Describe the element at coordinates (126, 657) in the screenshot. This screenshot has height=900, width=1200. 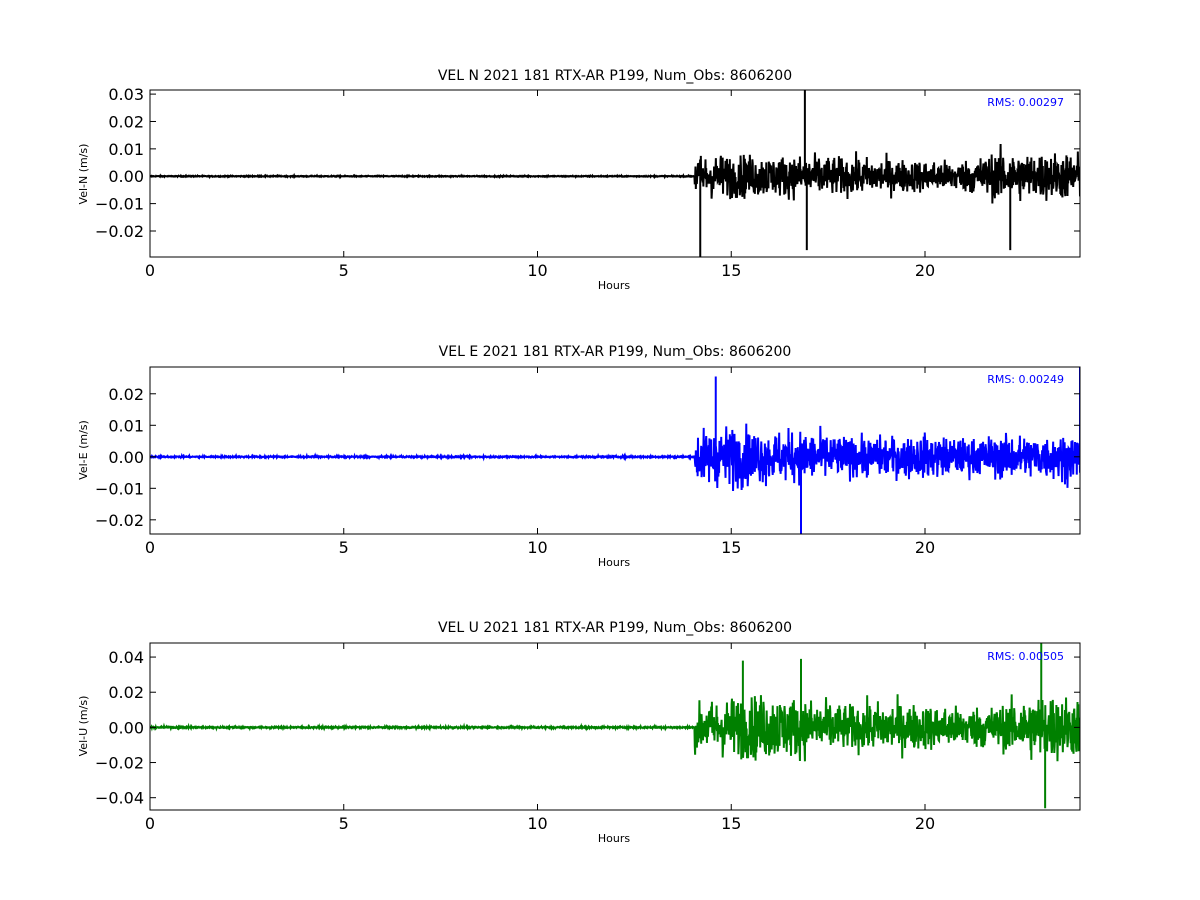
I see `y-tick-label: 0.04` at that location.